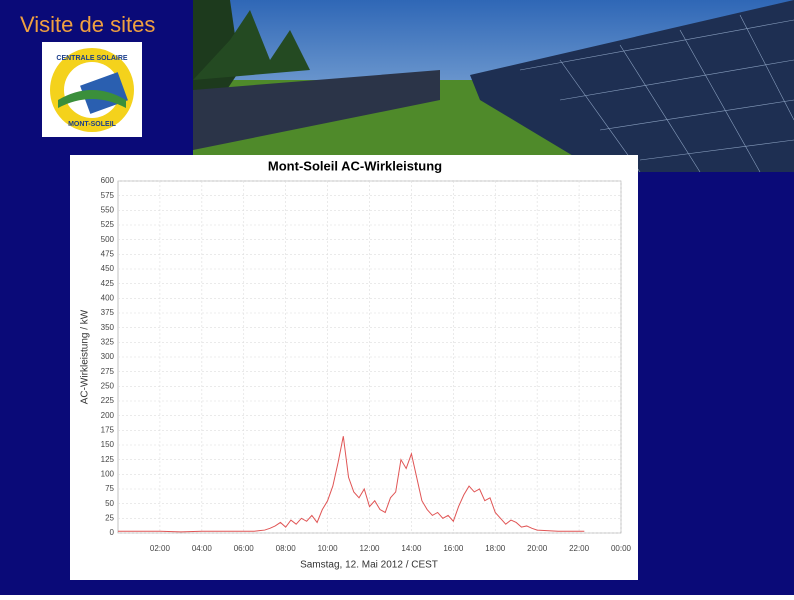 This screenshot has height=600, width=794. I want to click on slide-title: Visite de sites, so click(87, 24).